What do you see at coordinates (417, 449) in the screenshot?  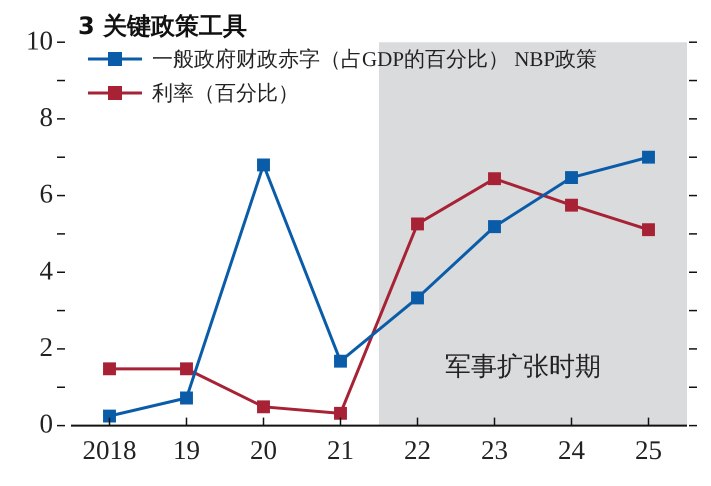 I see `x-tick-label: 22` at bounding box center [417, 449].